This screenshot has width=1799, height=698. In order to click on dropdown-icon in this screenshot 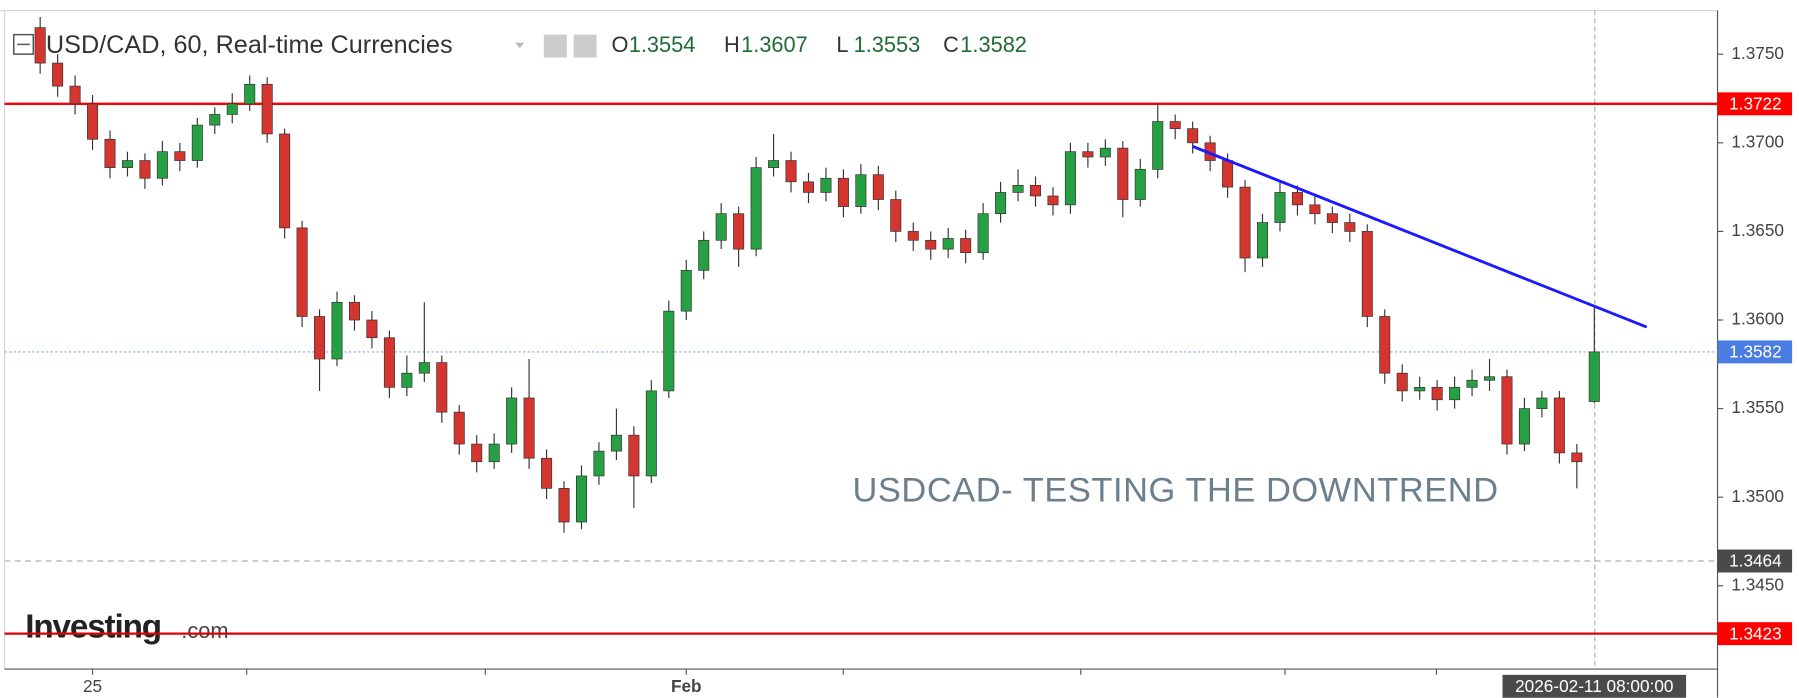, I will do `click(520, 45)`.